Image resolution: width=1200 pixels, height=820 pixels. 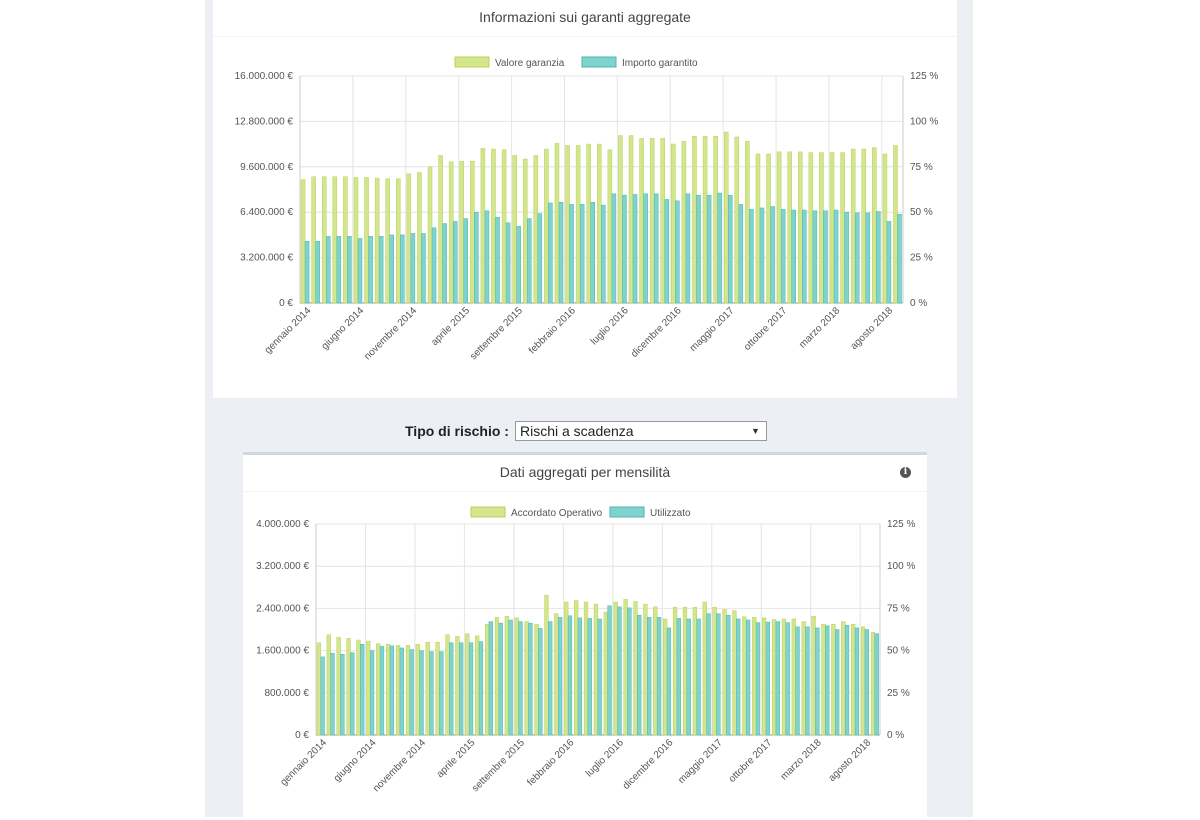 What do you see at coordinates (282, 651) in the screenshot?
I see `y-left-tick-label: 1.600.000 €` at bounding box center [282, 651].